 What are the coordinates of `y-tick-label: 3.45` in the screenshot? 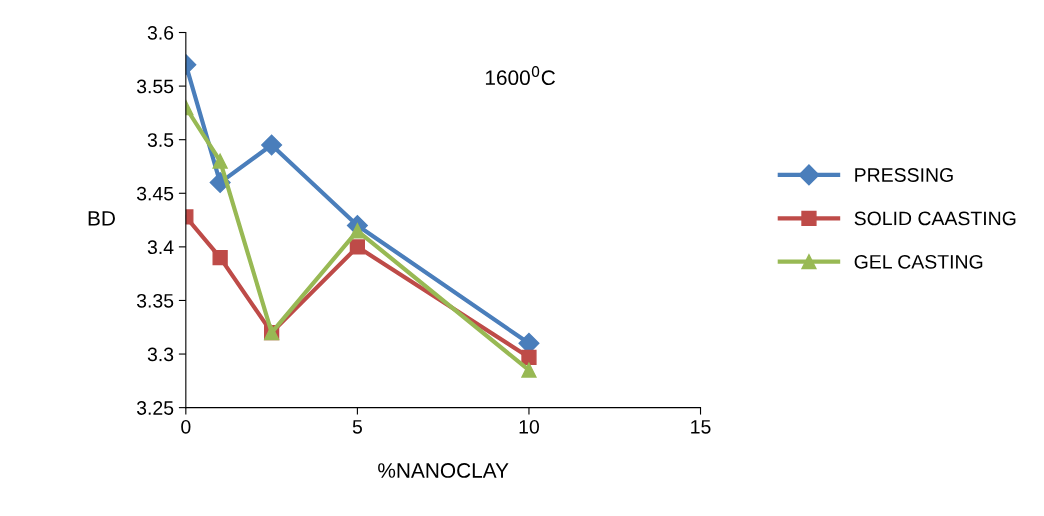 It's located at (155, 193).